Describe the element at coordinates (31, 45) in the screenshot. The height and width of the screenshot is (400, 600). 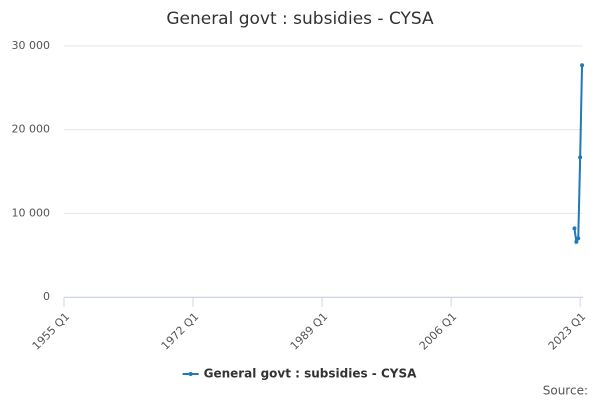
I see `y-tick-label: 30 000` at that location.